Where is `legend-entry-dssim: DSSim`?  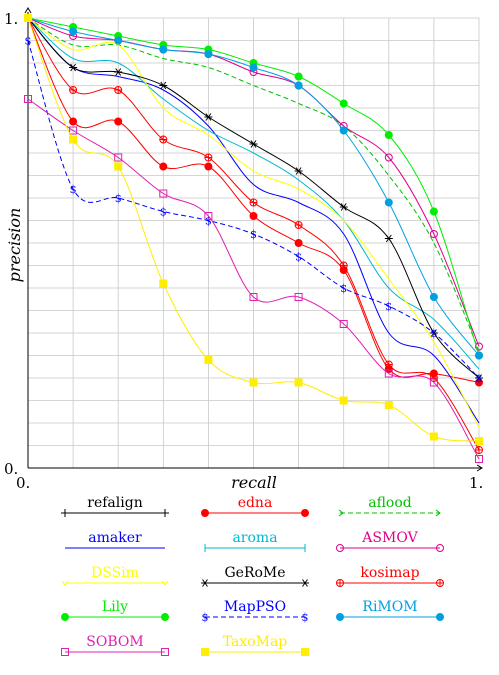
legend-entry-dssim: DSSim is located at coordinates (115, 575).